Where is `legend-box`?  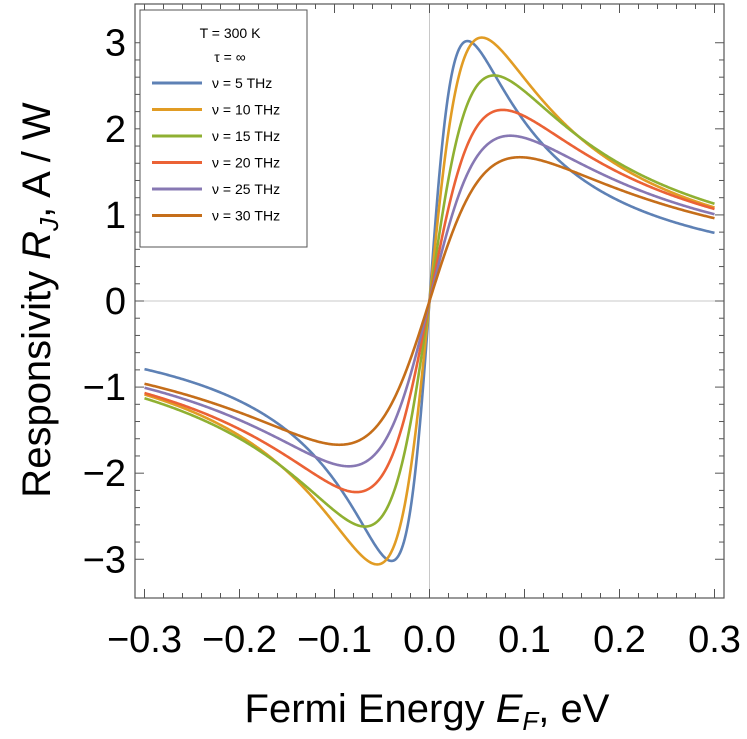
legend-box is located at coordinates (223, 128).